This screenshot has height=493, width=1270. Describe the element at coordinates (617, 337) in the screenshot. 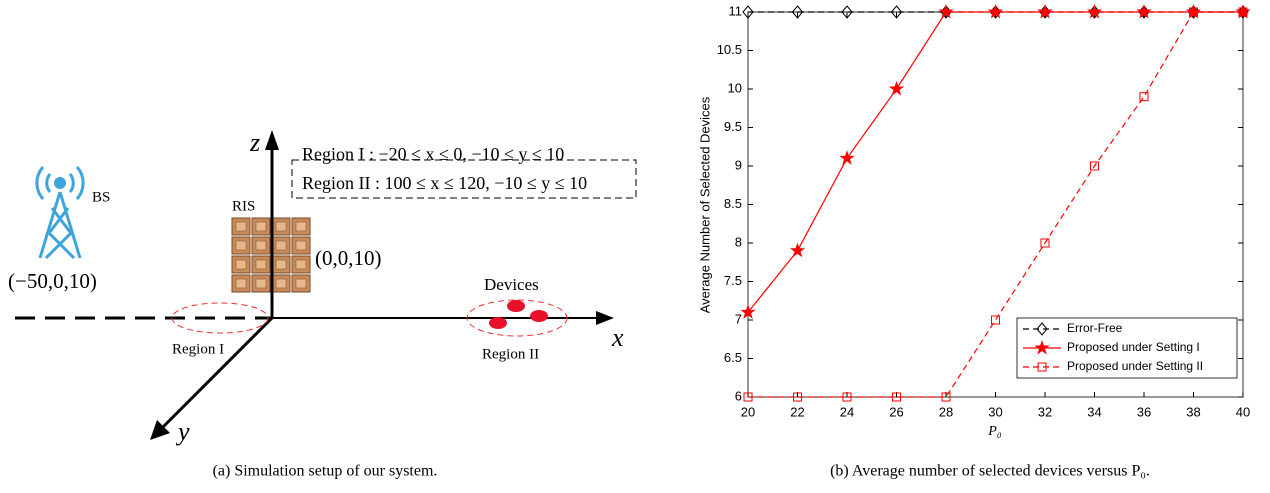

I see `axis-label: x` at that location.